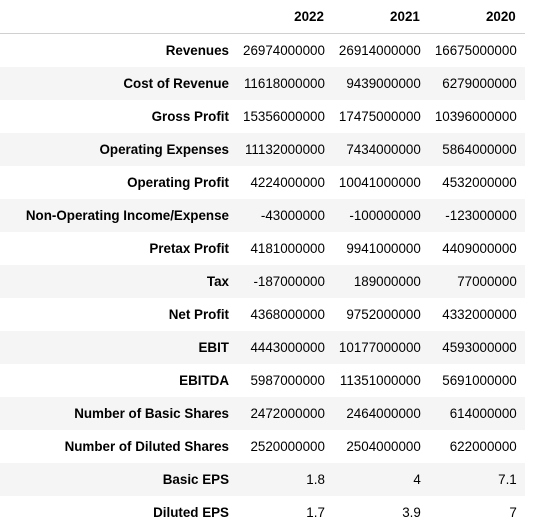 This screenshot has height=530, width=534. Describe the element at coordinates (189, 248) in the screenshot. I see `row-label: Pretax Profit` at that location.